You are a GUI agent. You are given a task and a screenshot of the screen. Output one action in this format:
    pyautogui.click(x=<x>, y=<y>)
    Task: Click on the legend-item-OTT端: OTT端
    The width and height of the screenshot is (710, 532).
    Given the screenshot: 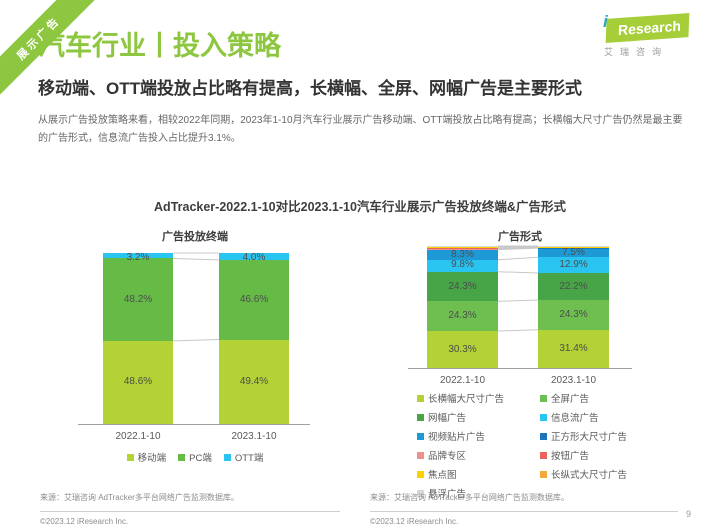 What is the action you would take?
    pyautogui.click(x=243, y=457)
    